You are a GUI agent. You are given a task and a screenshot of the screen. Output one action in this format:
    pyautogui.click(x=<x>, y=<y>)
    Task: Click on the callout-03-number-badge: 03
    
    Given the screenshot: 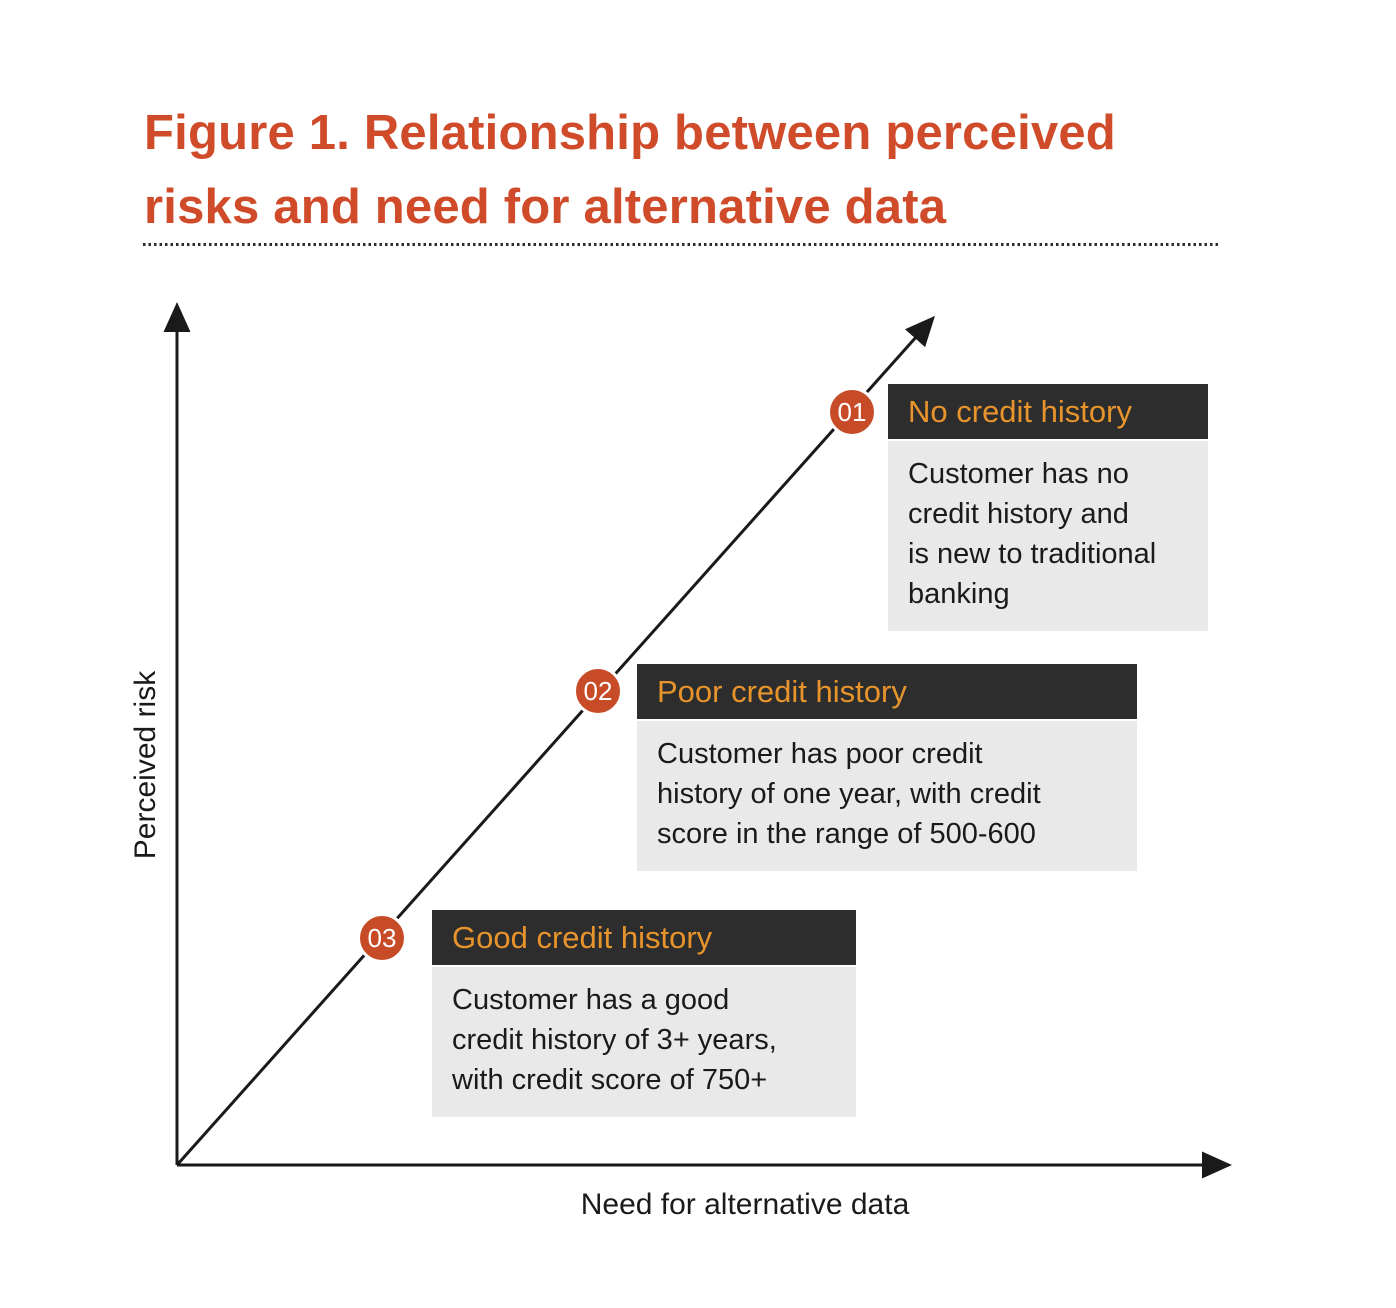 What is the action you would take?
    pyautogui.click(x=382, y=938)
    